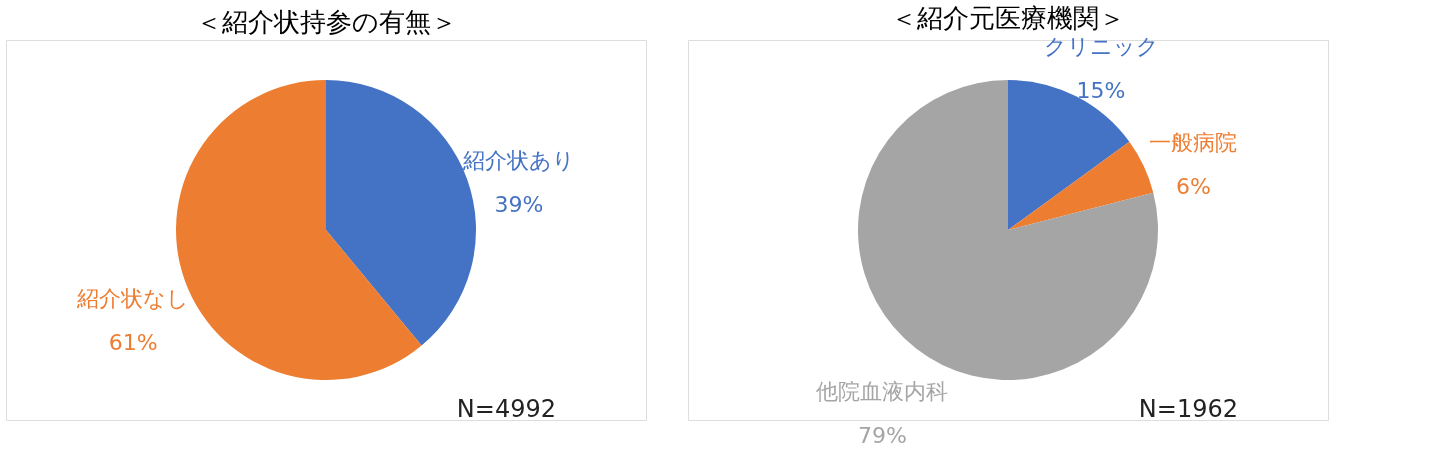 This screenshot has width=1443, height=470. Describe the element at coordinates (1101, 47) in the screenshot. I see `slice-label: クリニック` at that location.